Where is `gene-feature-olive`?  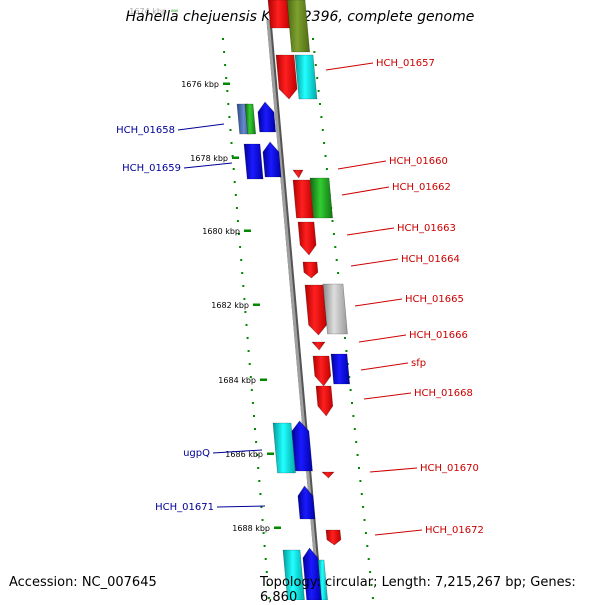
gene-feature-olive is located at coordinates (298, 26).